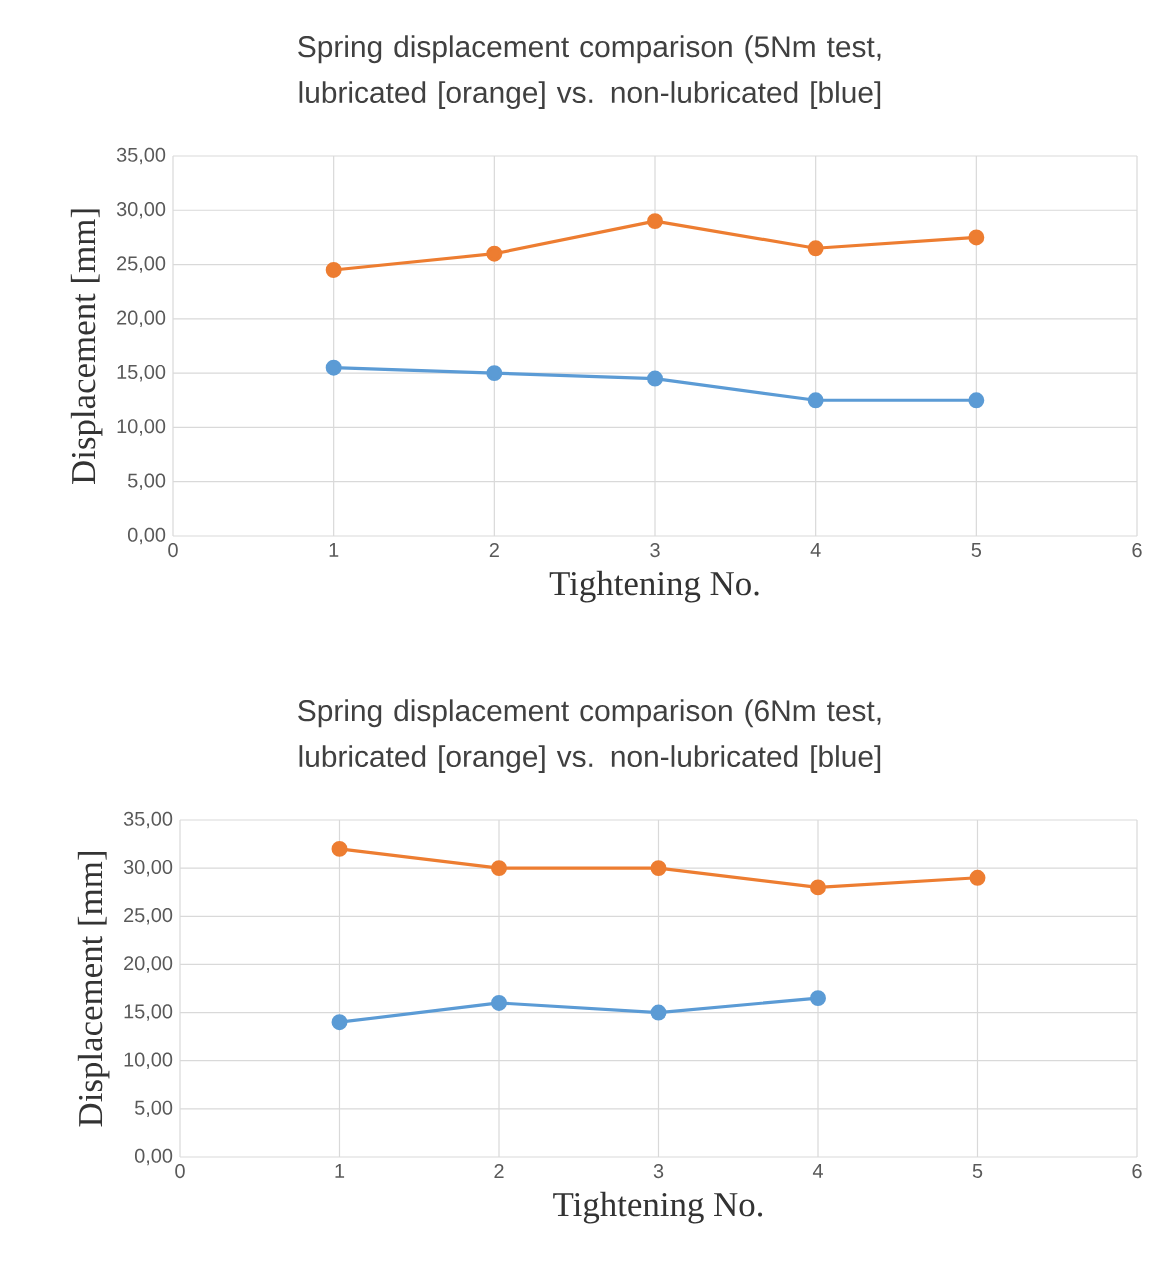 Image resolution: width=1169 pixels, height=1281 pixels. Describe the element at coordinates (589, 736) in the screenshot. I see `chart-title: Spring displacement comparison (6Nm test, lubricated [orange] vs. non-lubricated [blue]` at that location.